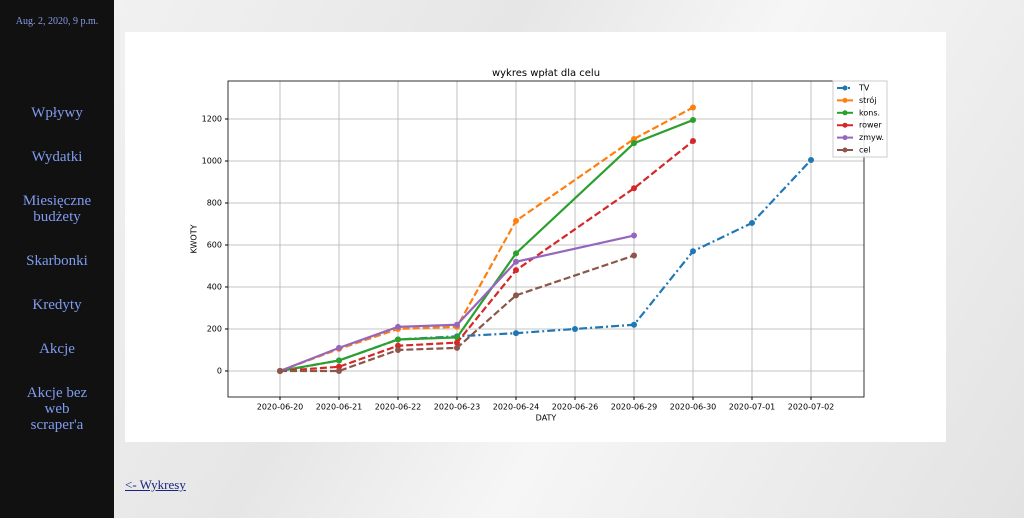 The height and width of the screenshot is (518, 1024). What do you see at coordinates (214, 244) in the screenshot?
I see `y-tick-label: 600` at bounding box center [214, 244].